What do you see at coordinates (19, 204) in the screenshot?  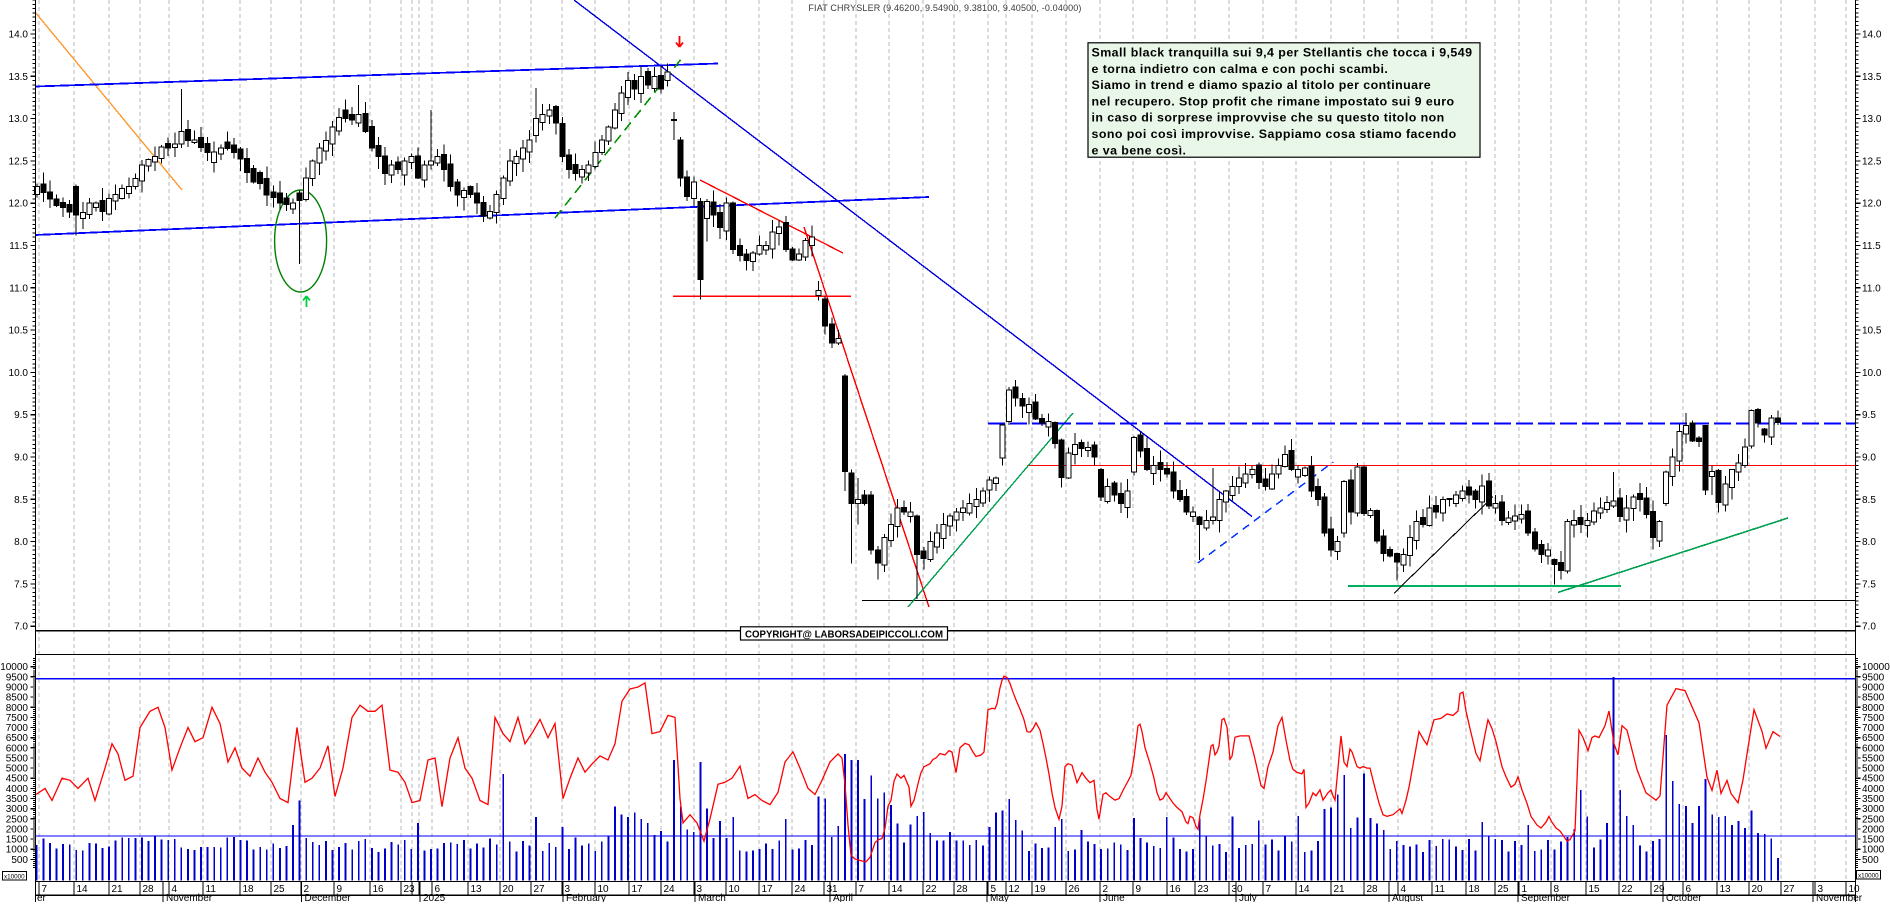 I see `svg-text: 12.0` at bounding box center [19, 204].